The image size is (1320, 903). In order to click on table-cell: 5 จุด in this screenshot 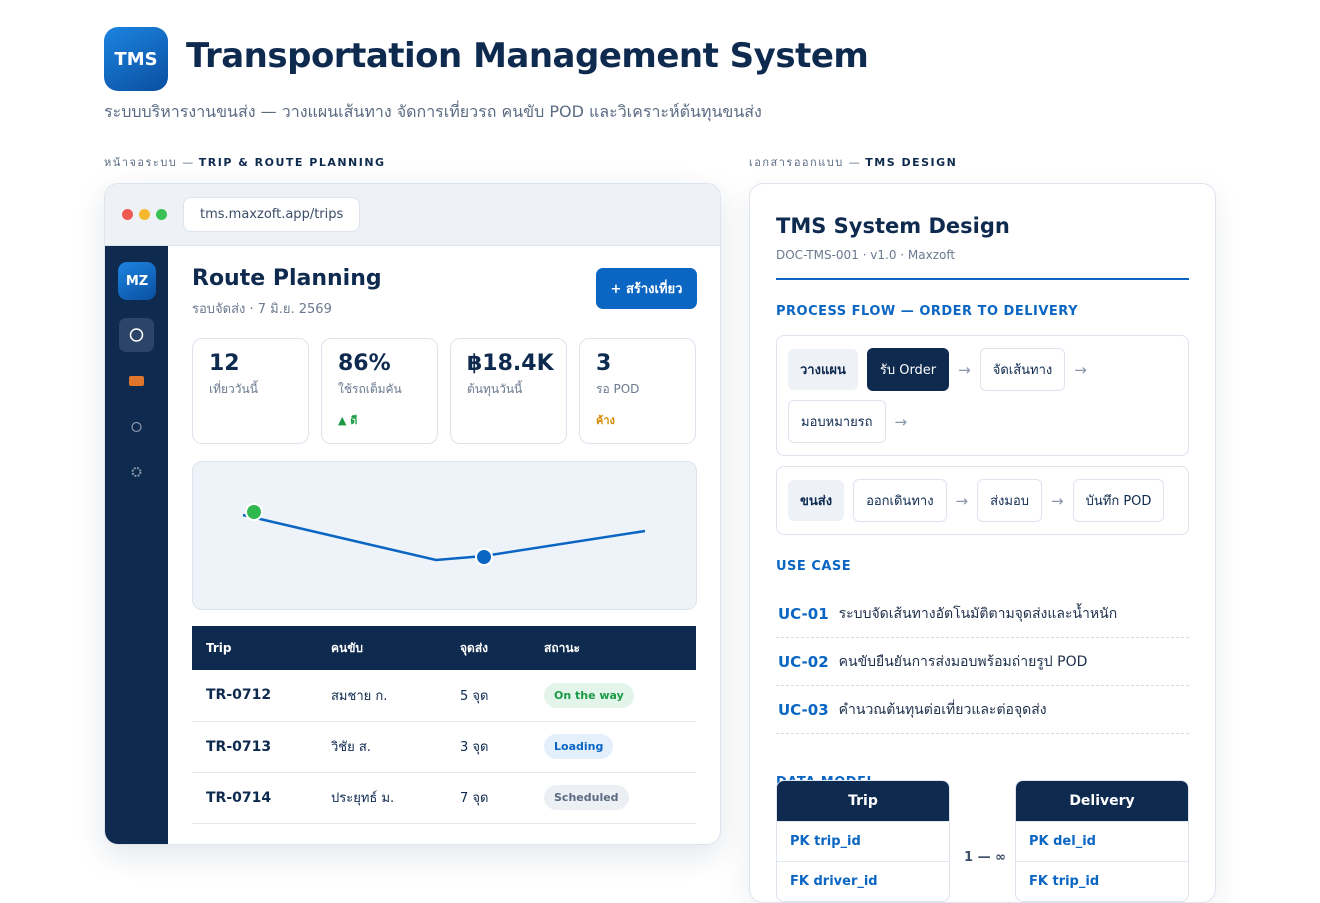, I will do `click(488, 696)`.